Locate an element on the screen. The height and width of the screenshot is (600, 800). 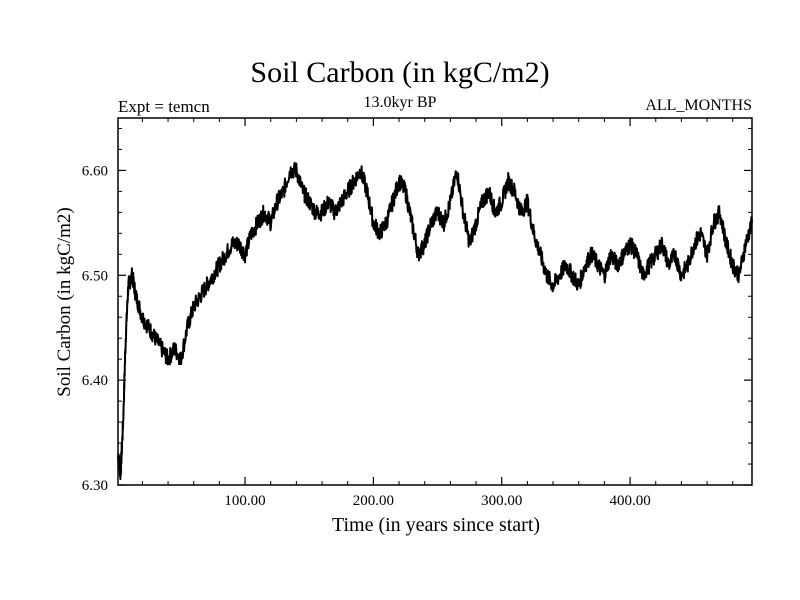
x-tick-label: 200.00 is located at coordinates (373, 501).